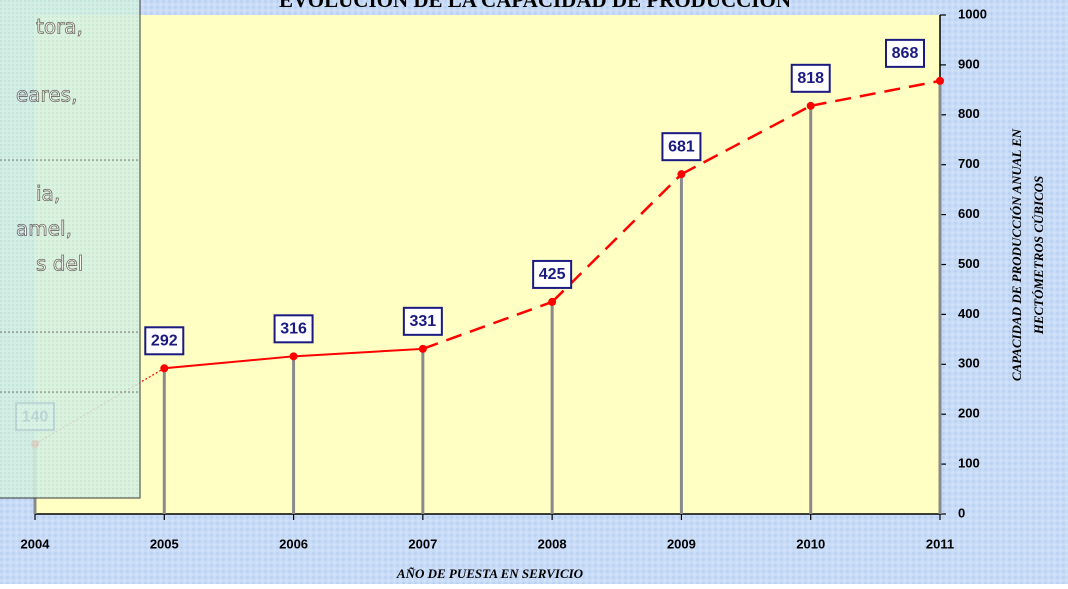  I want to click on y-axis-label: CAPACIDAD DE PRODUCCIÓN ANUAL EN, so click(1016, 254).